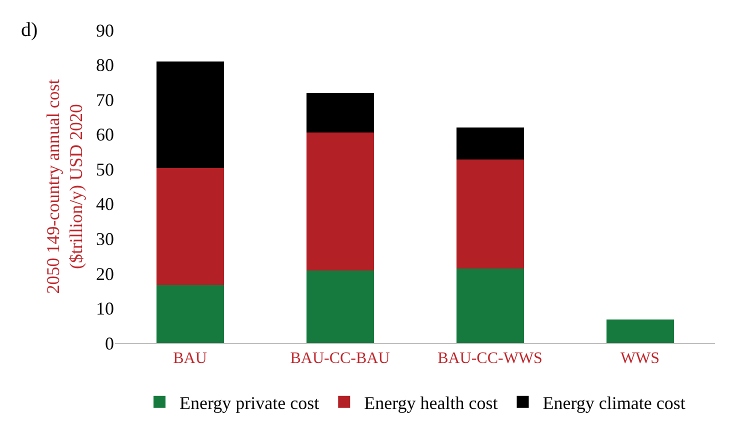 This screenshot has width=730, height=433. What do you see at coordinates (105, 134) in the screenshot?
I see `y-tick-label: 60` at bounding box center [105, 134].